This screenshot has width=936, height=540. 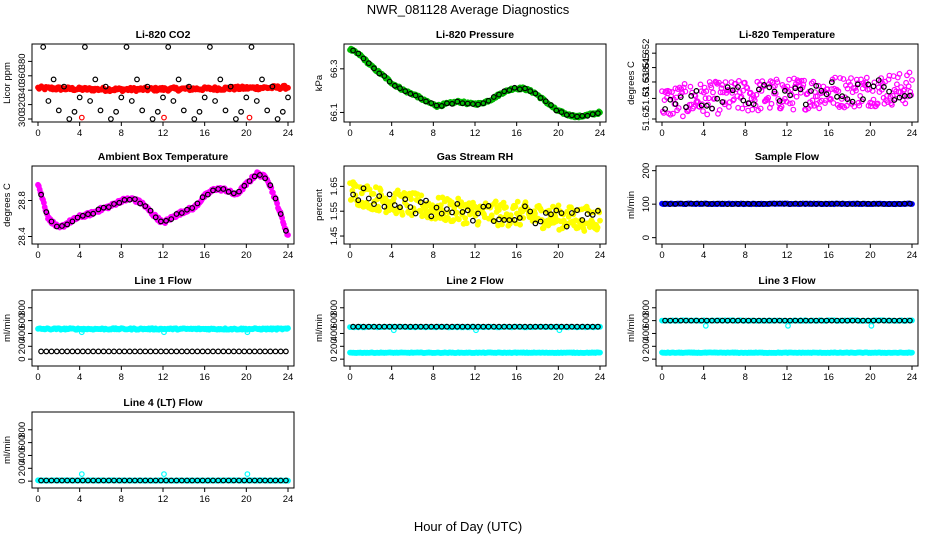 What do you see at coordinates (787, 157) in the screenshot?
I see `panel-title: Sample Flow` at bounding box center [787, 157].